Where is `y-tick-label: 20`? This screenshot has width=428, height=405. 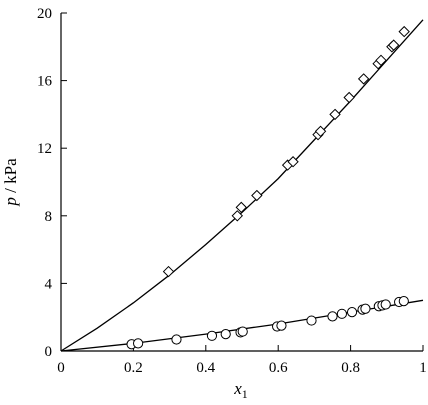
y-tick-label: 20 is located at coordinates (44, 14).